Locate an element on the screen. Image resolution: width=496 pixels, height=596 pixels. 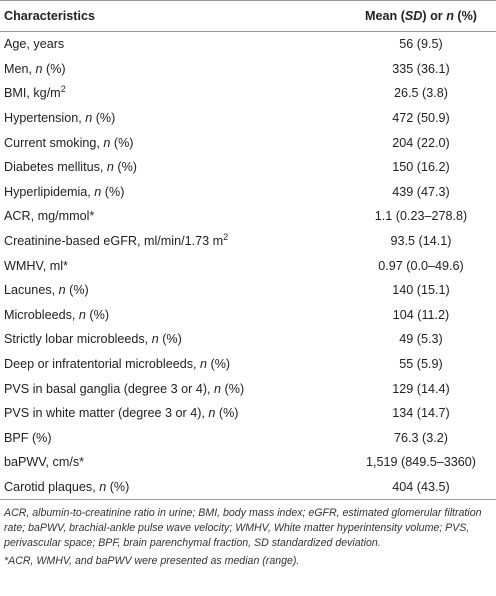
row: Age, years 56 (9.5) is located at coordinates (248, 44).